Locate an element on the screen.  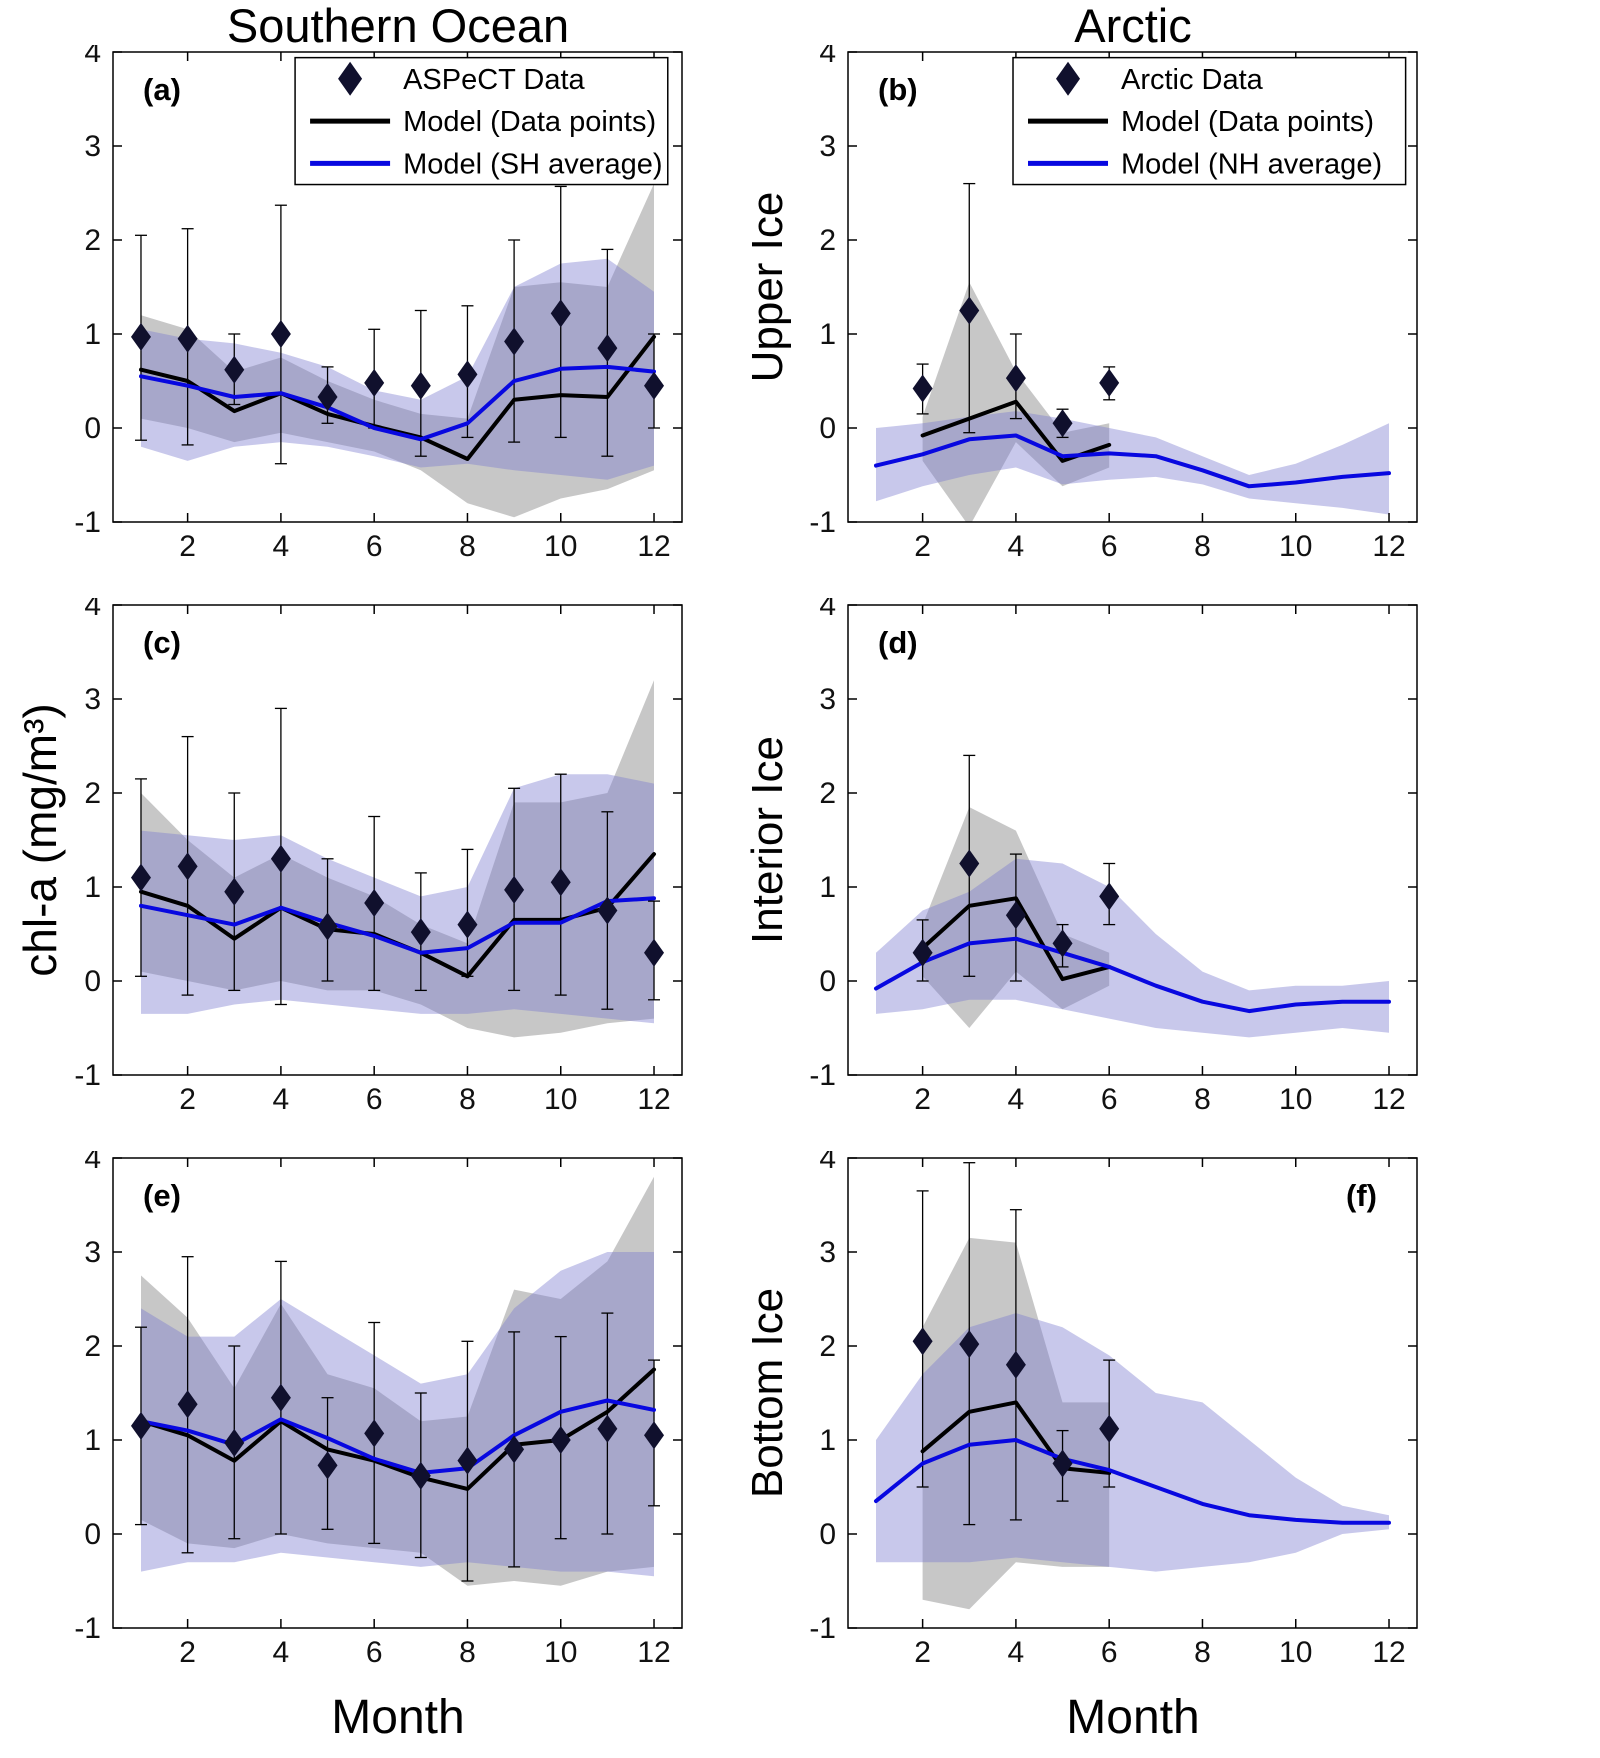
column-title-arctic: Arctic is located at coordinates (1133, 26).